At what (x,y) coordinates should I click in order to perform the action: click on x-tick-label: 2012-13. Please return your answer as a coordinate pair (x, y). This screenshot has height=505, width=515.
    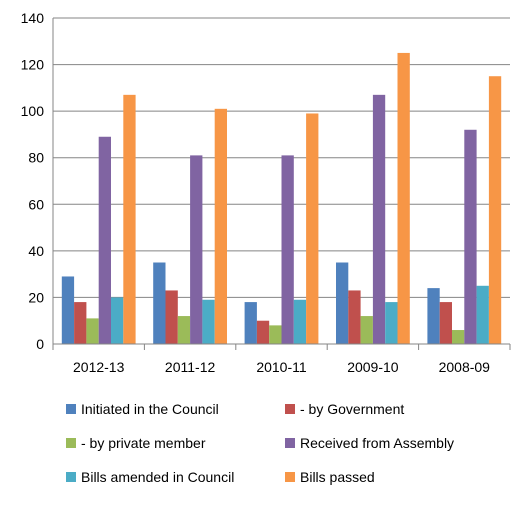
    Looking at the image, I should click on (99, 367).